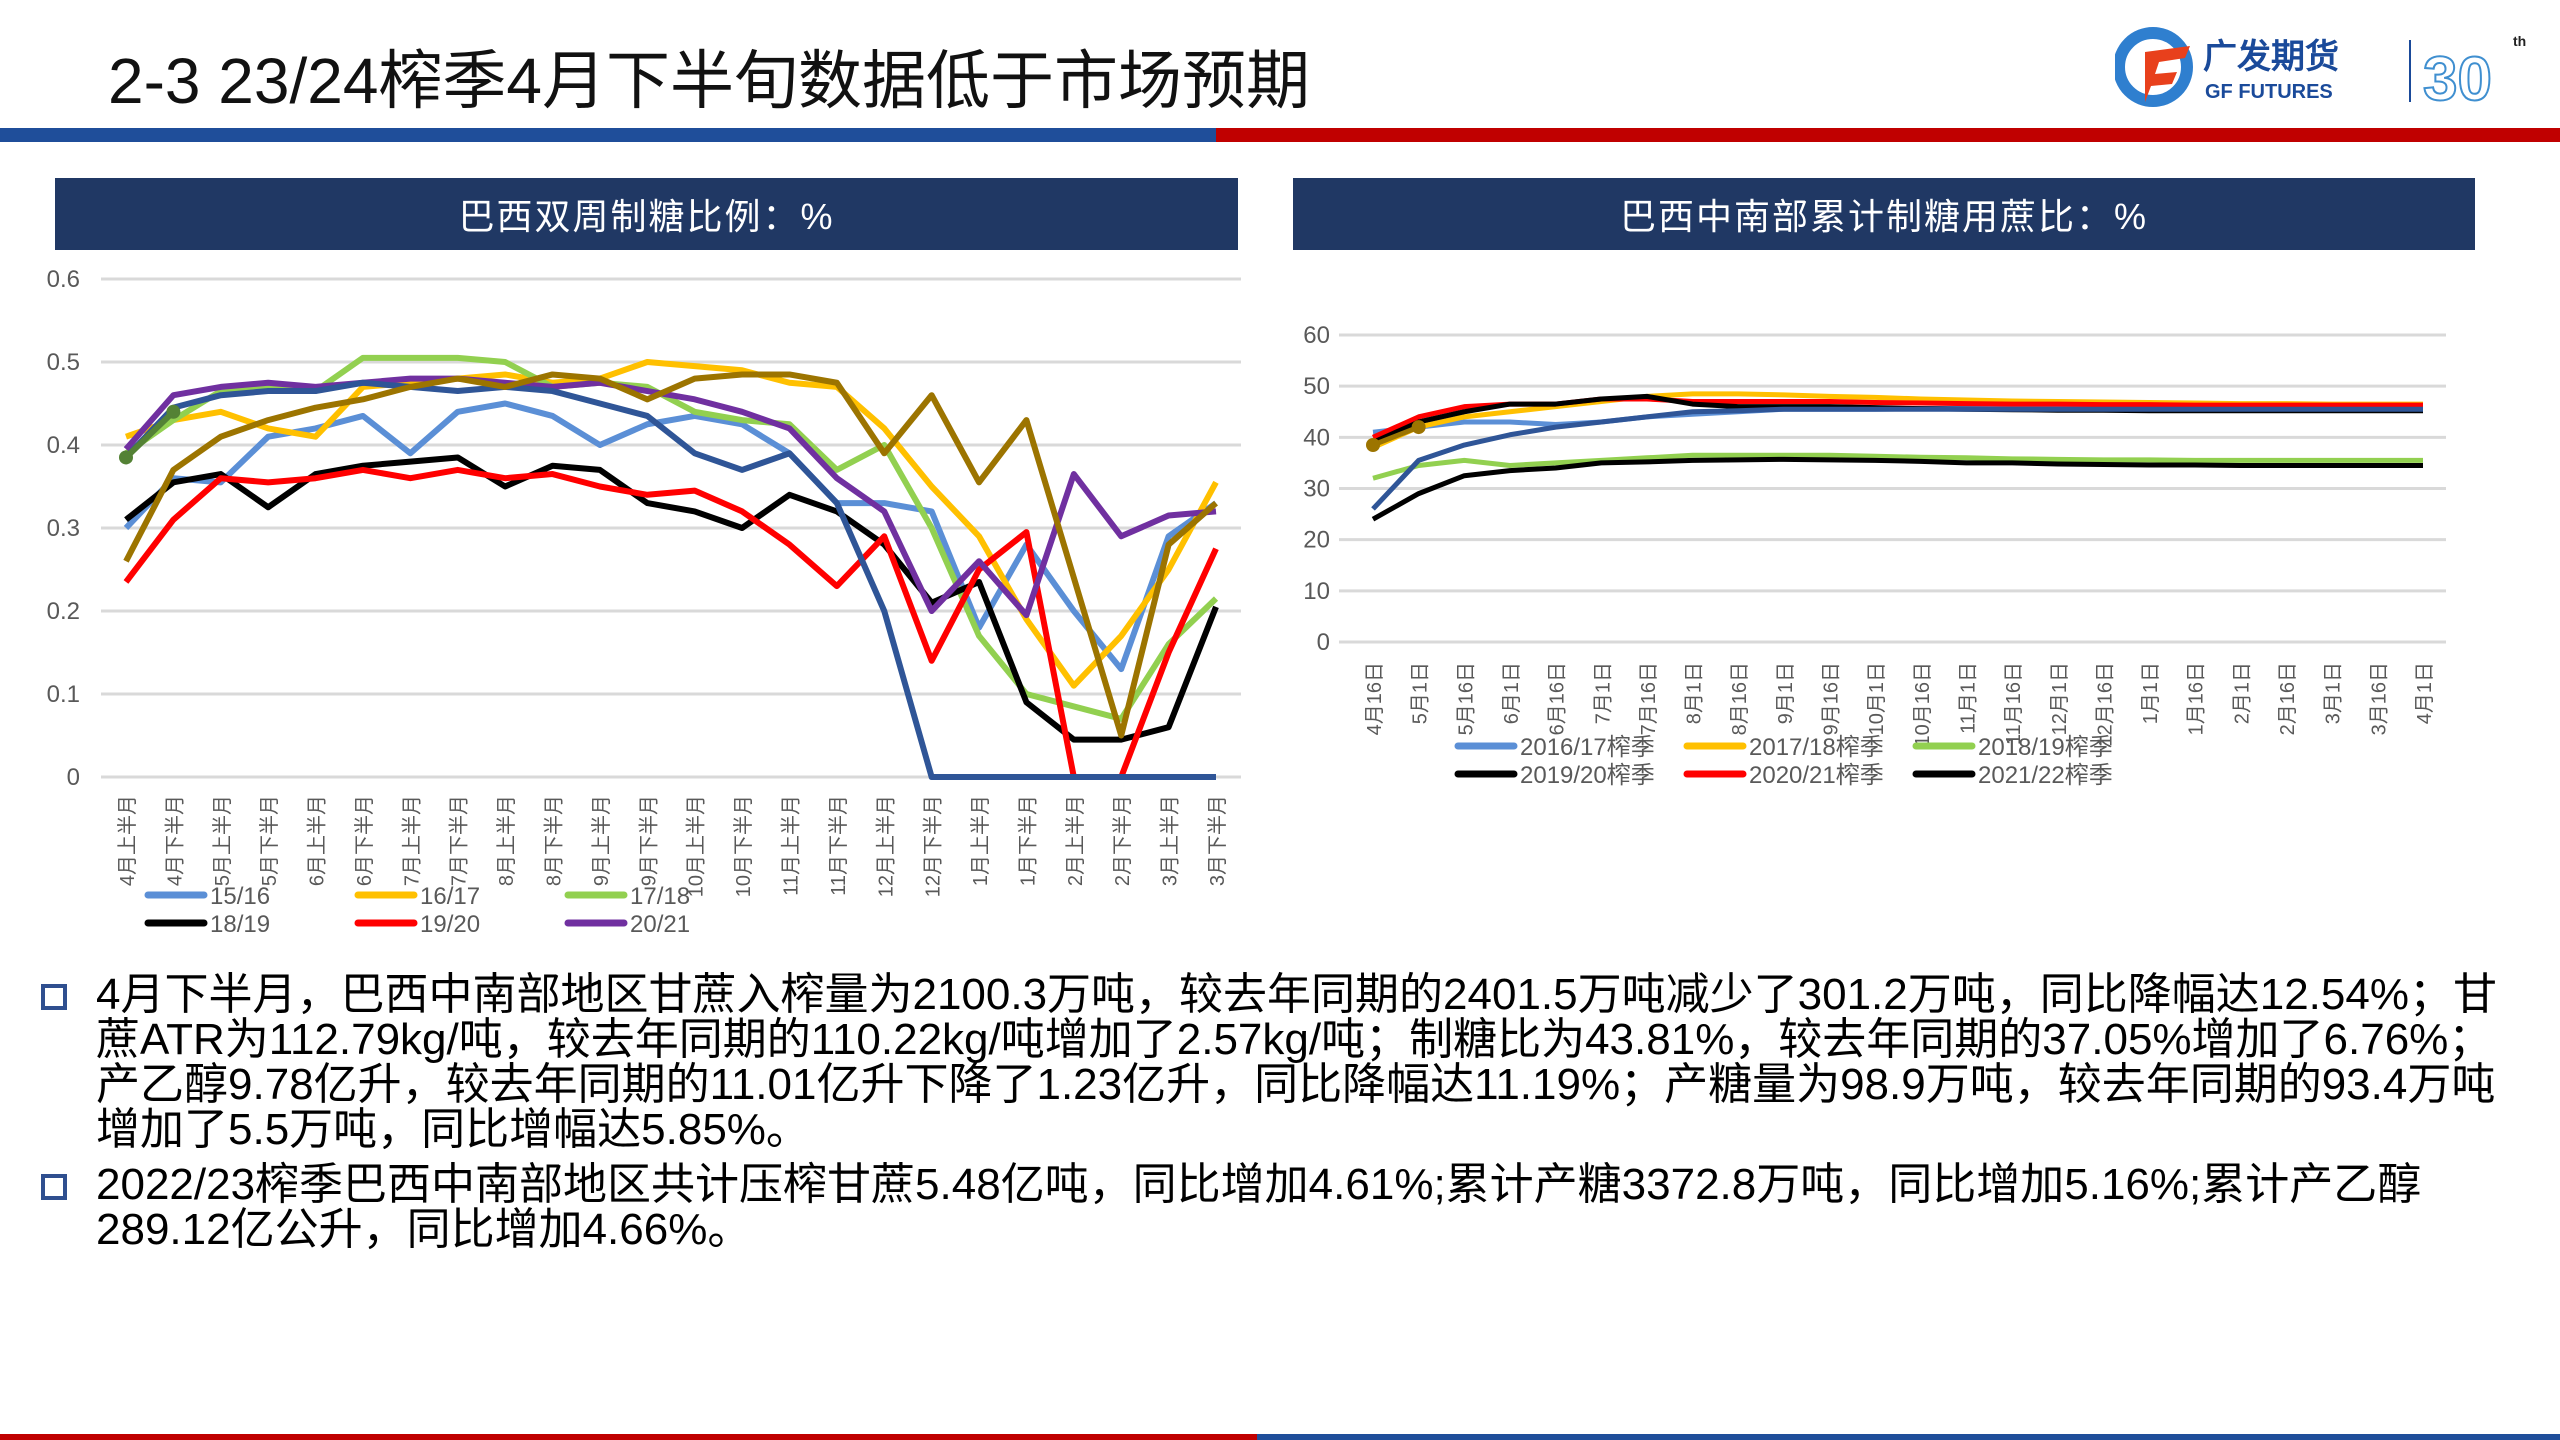 The image size is (2560, 1440). What do you see at coordinates (628, 1437) in the screenshot?
I see `footer-bar-red` at bounding box center [628, 1437].